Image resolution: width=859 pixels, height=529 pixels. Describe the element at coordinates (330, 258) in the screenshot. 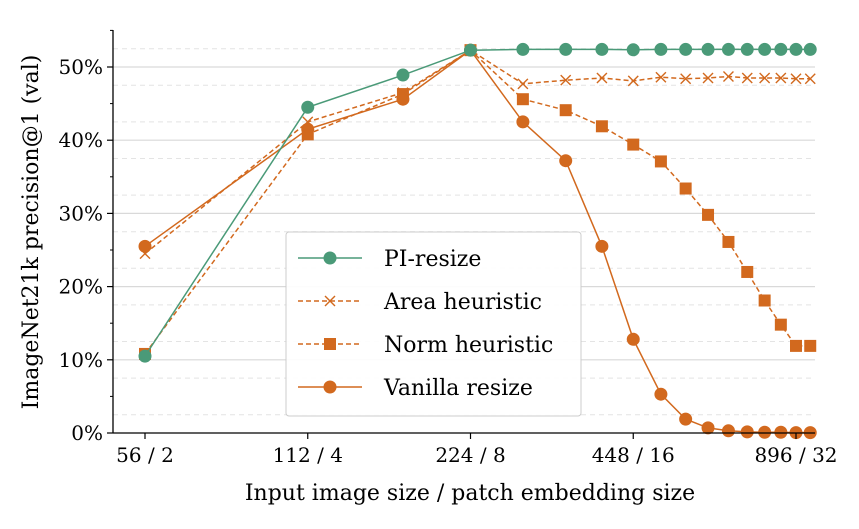

I see `legend-marker-pi-resize` at that location.